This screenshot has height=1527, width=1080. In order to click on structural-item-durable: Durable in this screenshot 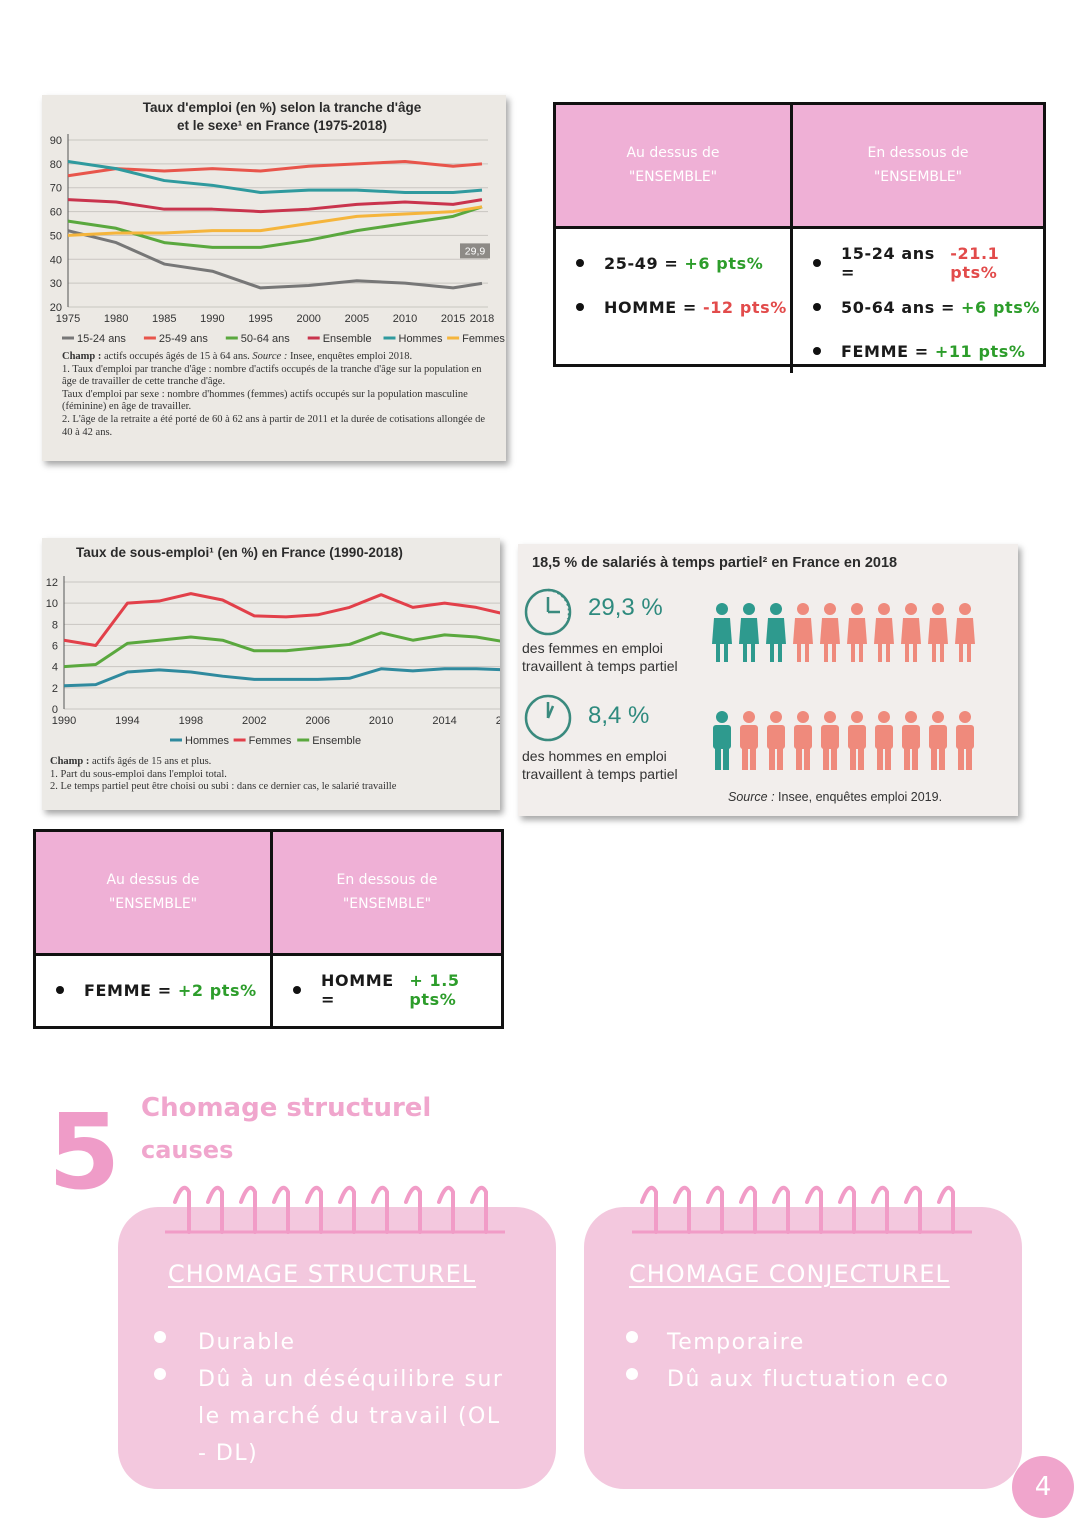, I will do `click(247, 1342)`.